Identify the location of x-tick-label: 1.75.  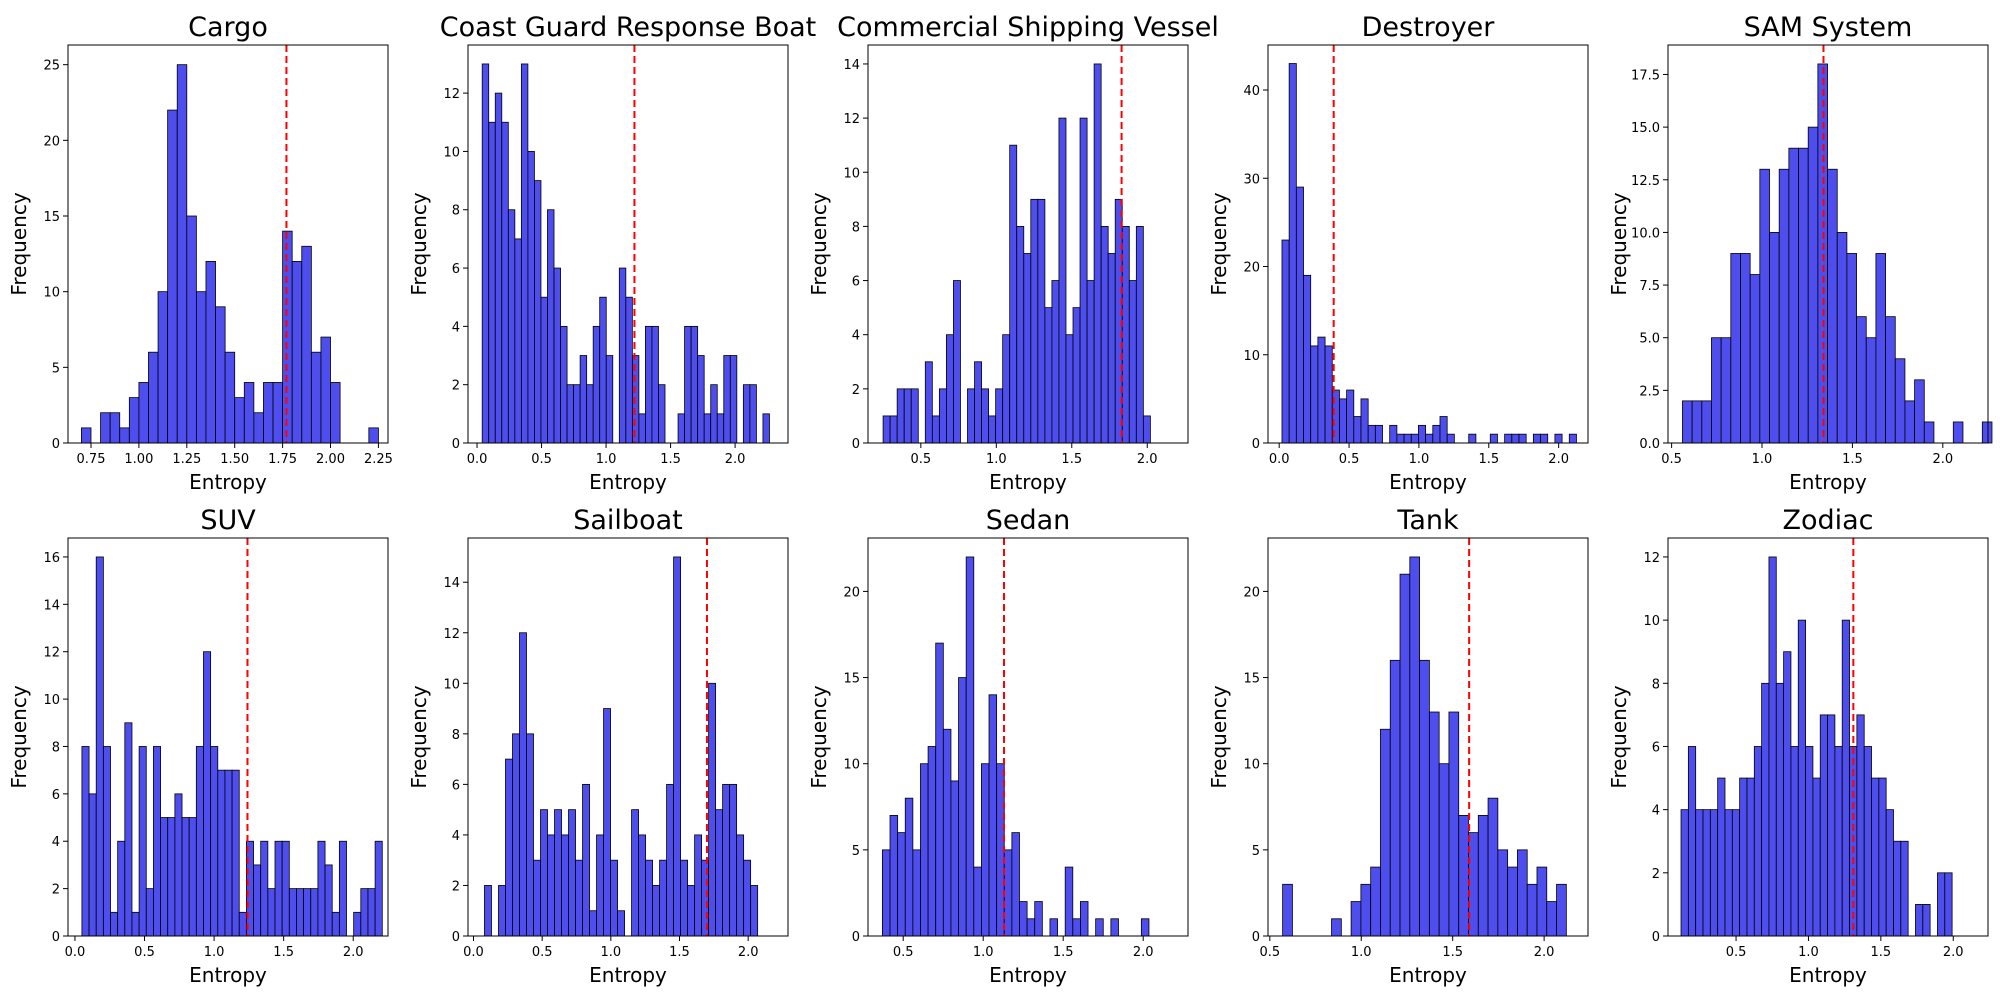
(282, 459).